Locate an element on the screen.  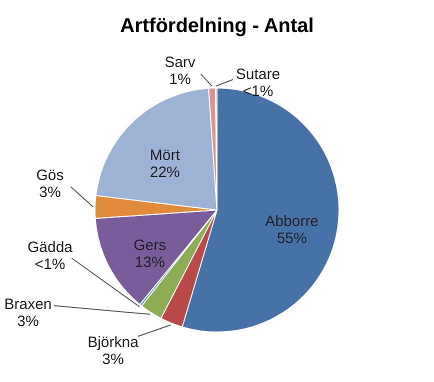
data-label: 1% is located at coordinates (180, 79).